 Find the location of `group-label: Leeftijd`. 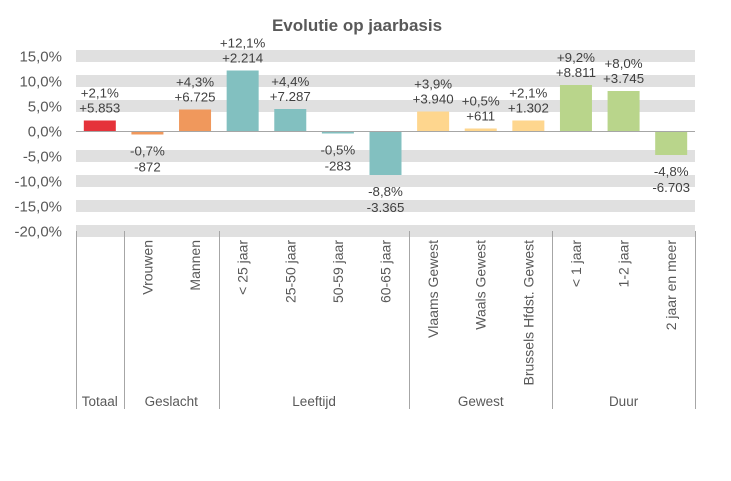

group-label: Leeftijd is located at coordinates (314, 401).